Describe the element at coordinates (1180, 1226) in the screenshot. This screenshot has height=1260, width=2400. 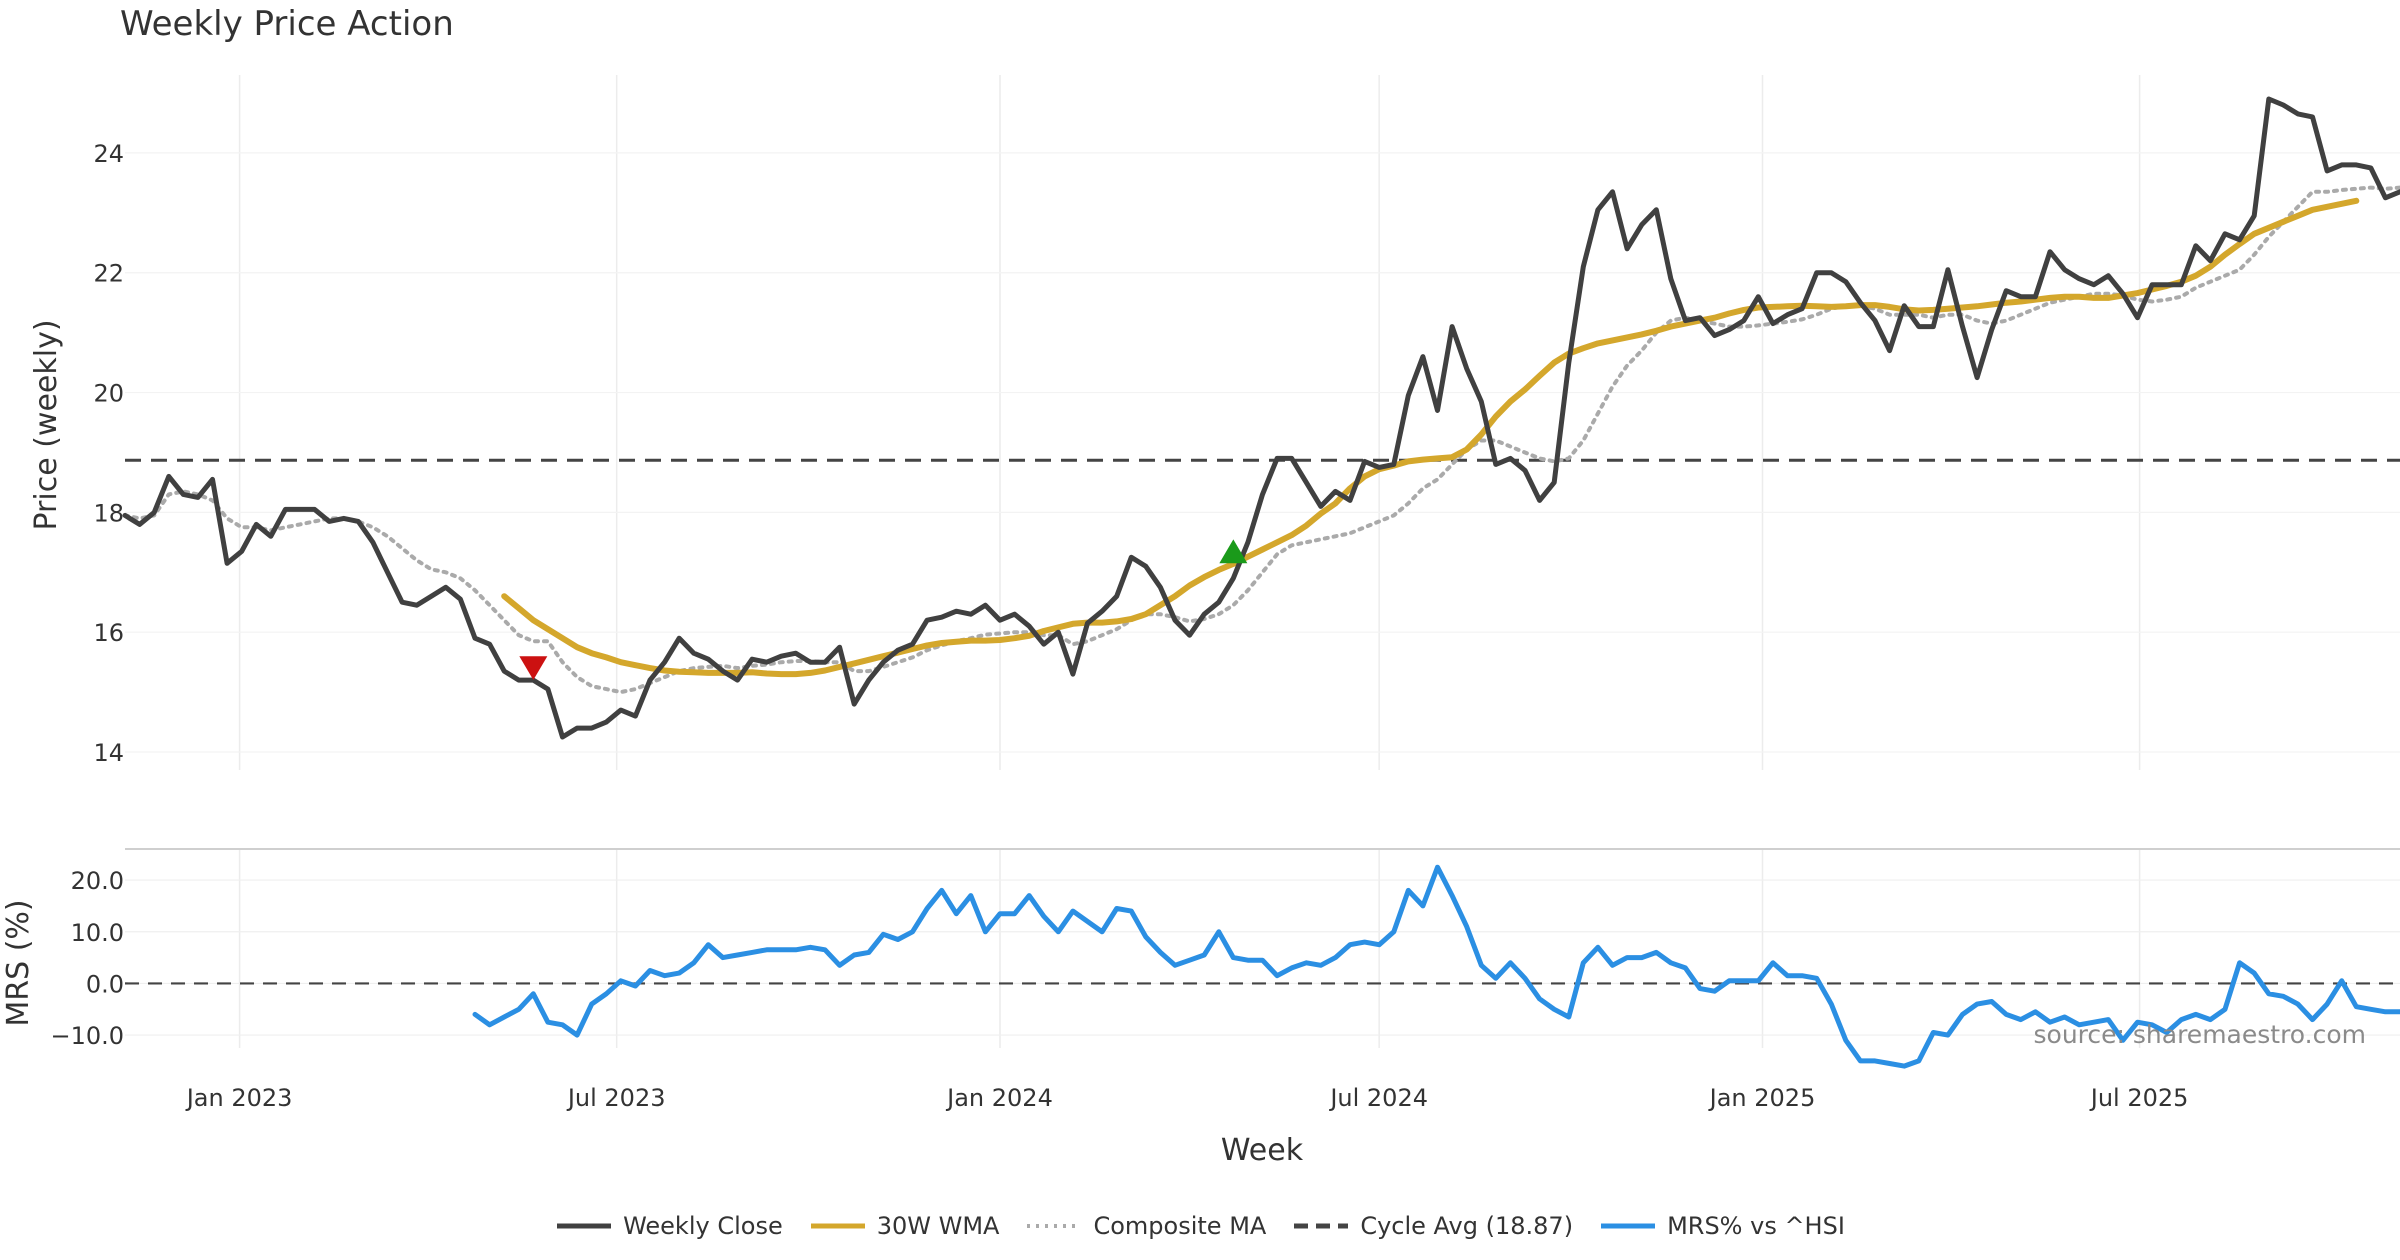
I see `legend-label-2: Composite MA` at that location.